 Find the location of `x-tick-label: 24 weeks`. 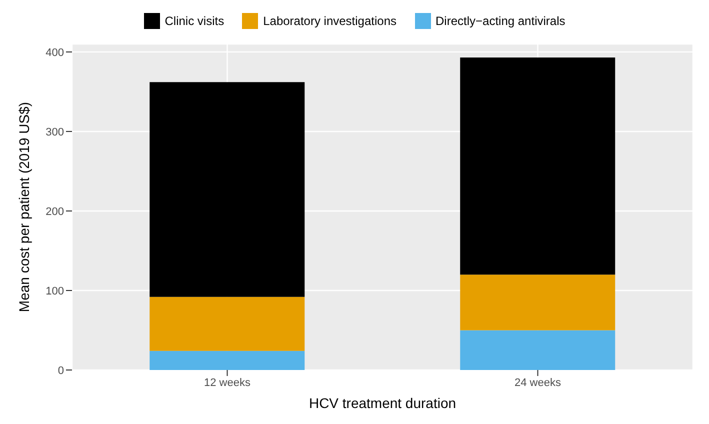

x-tick-label: 24 weeks is located at coordinates (538, 382).